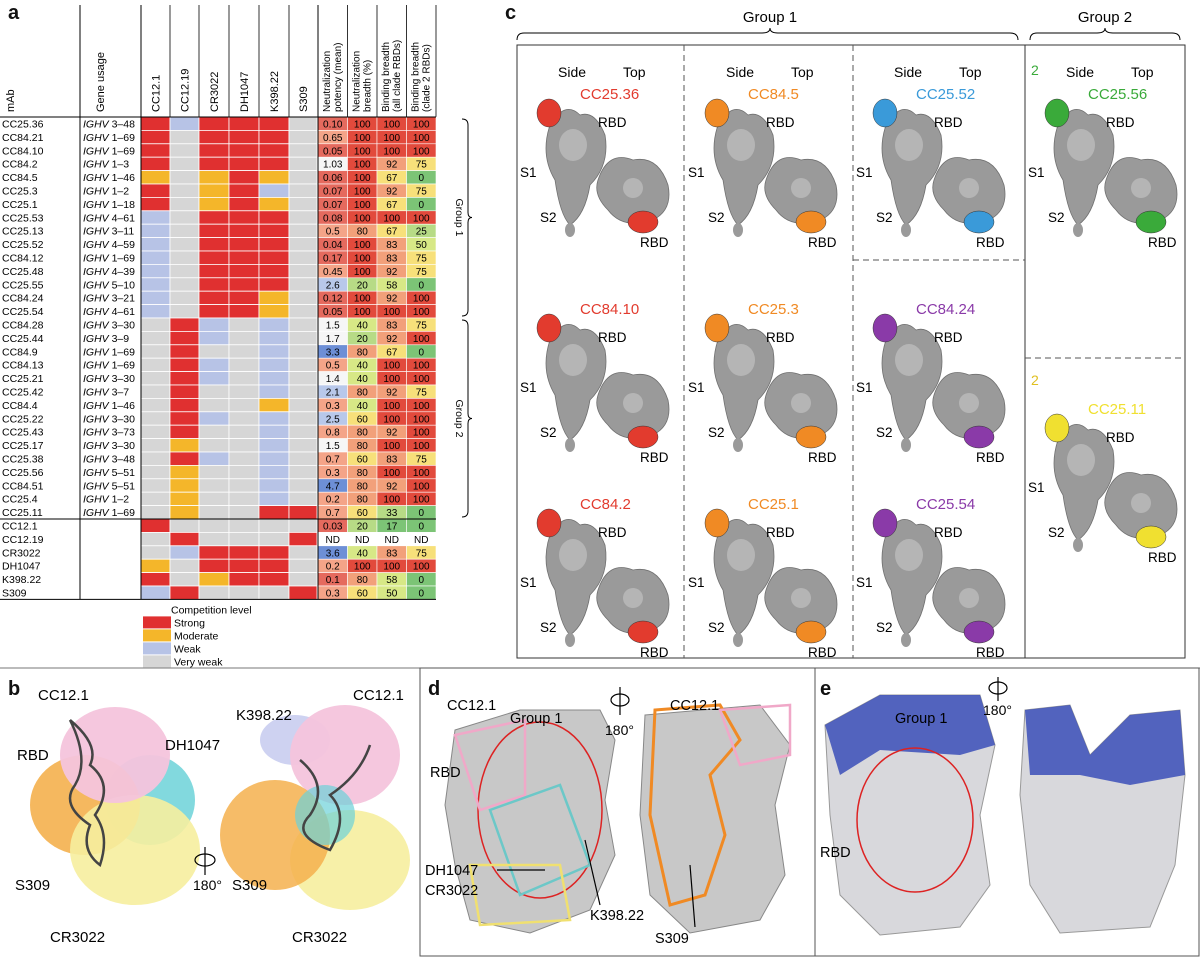 The image size is (1200, 961). What do you see at coordinates (363, 527) in the screenshot?
I see `value-text: 20` at bounding box center [363, 527].